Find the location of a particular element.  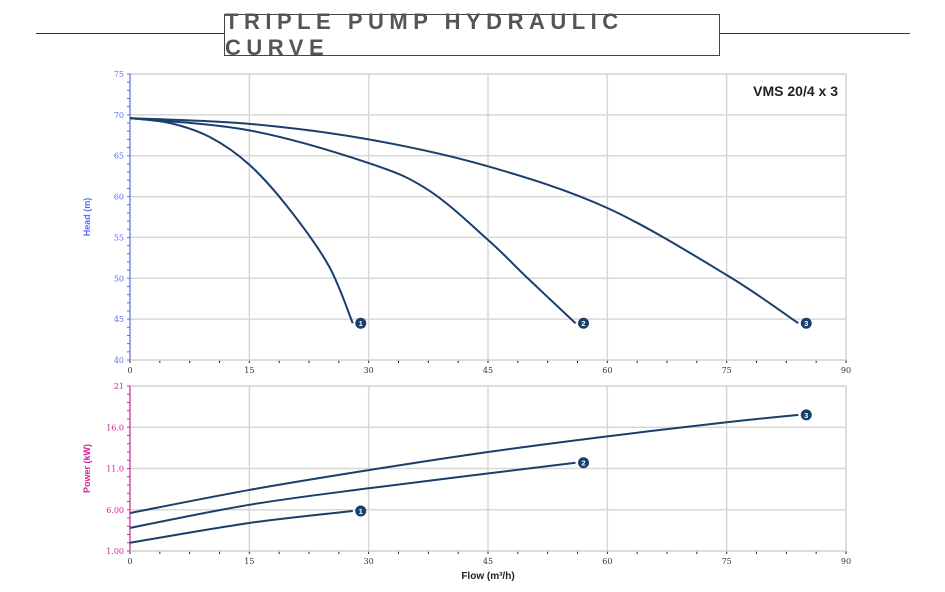

power-y-tick-label: 6.00 is located at coordinates (115, 510).